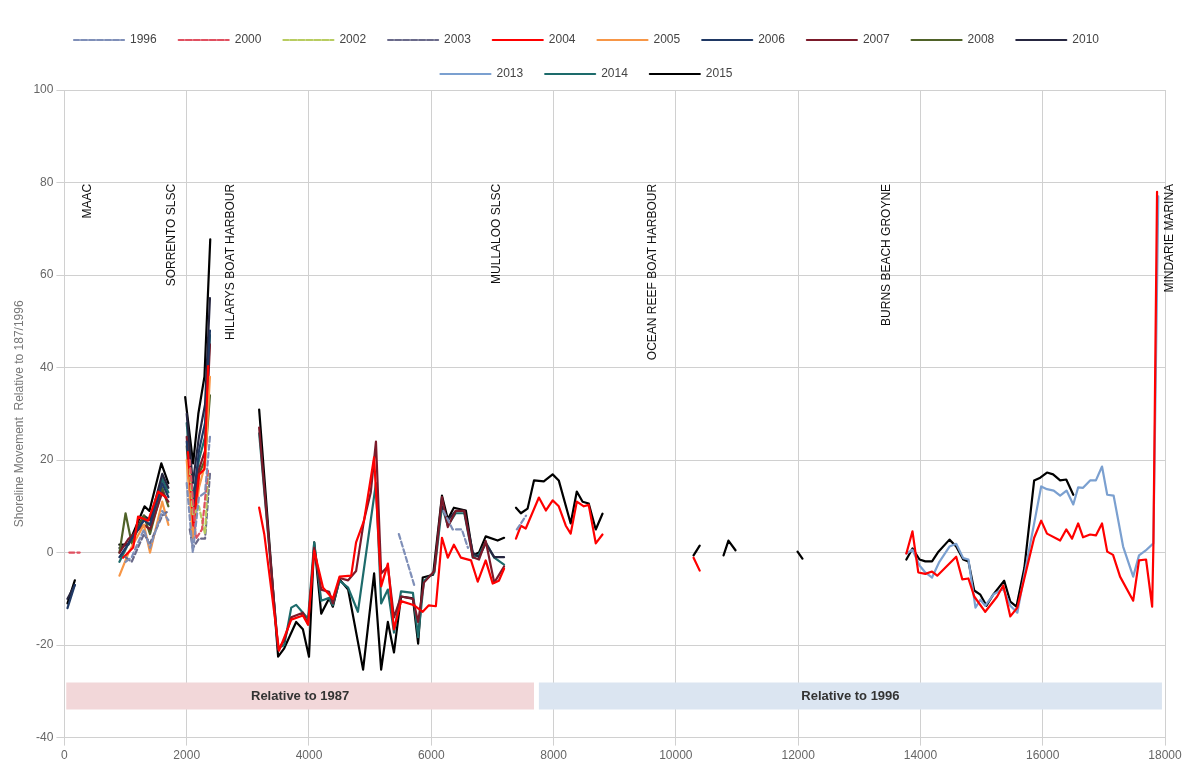 This screenshot has width=1195, height=774. I want to click on legend-label: 2015, so click(719, 73).